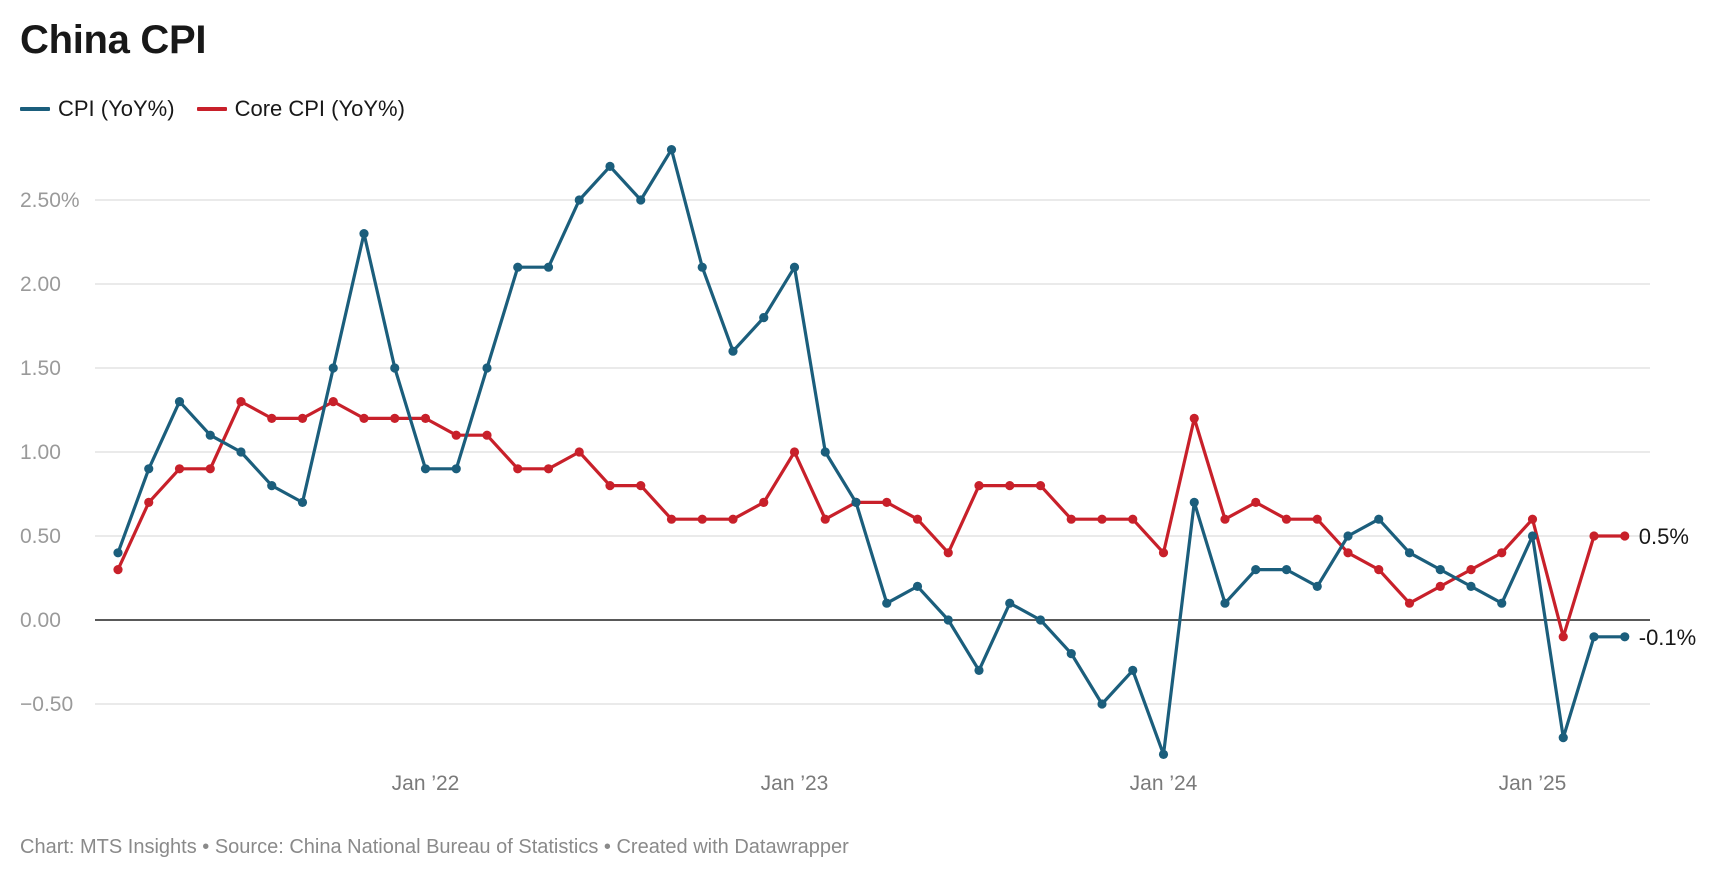 This screenshot has height=876, width=1712. I want to click on cpi-end-label: -0.1%, so click(1667, 637).